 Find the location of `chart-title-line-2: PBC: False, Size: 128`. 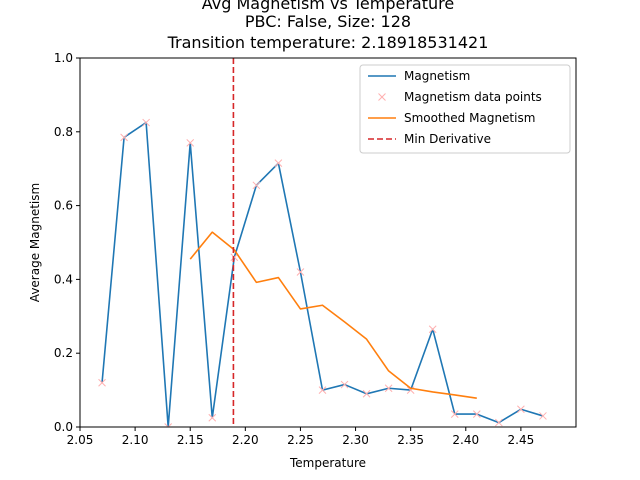

chart-title-line-2: PBC: False, Size: 128 is located at coordinates (328, 21).